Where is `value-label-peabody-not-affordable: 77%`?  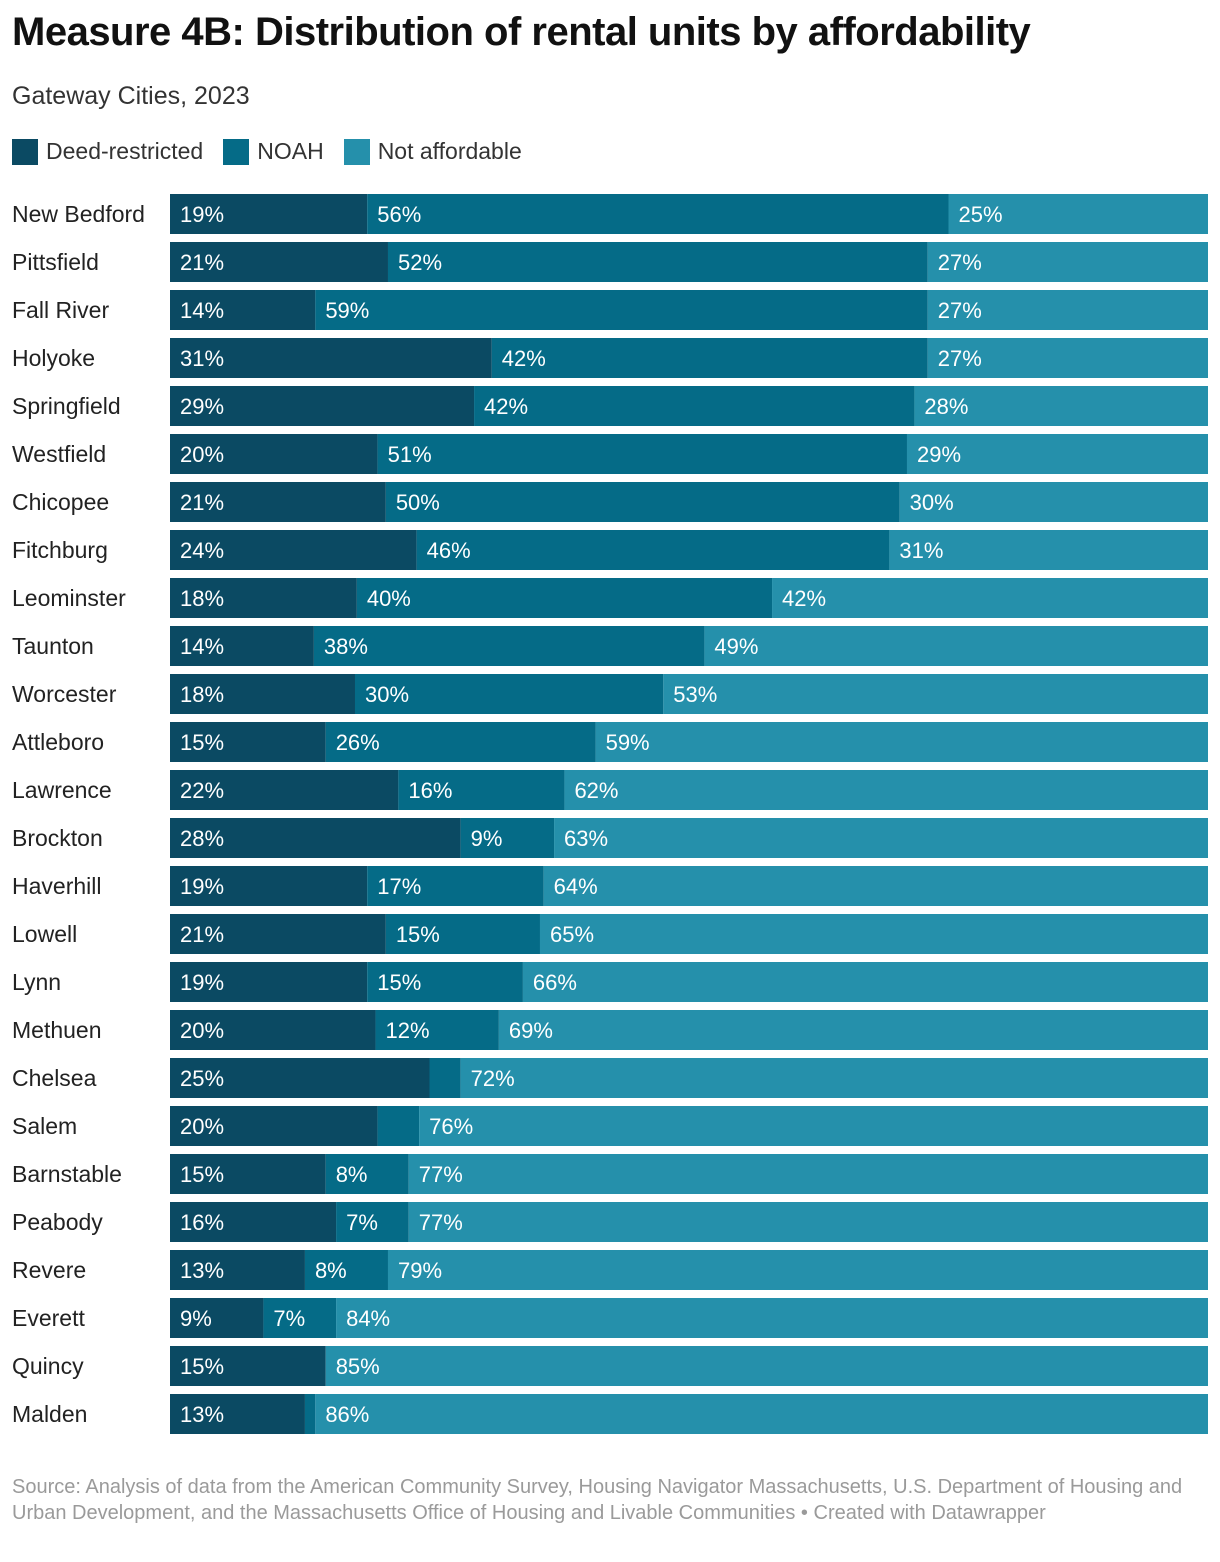
value-label-peabody-not-affordable: 77% is located at coordinates (441, 1222).